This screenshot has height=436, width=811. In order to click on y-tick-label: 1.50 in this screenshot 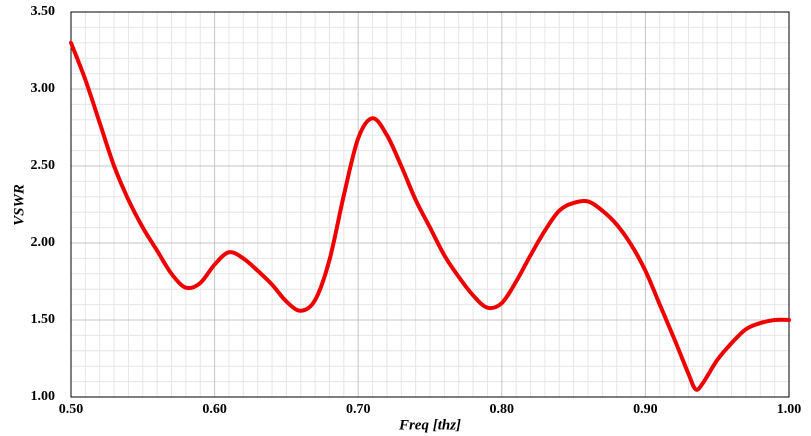, I will do `click(43, 319)`.